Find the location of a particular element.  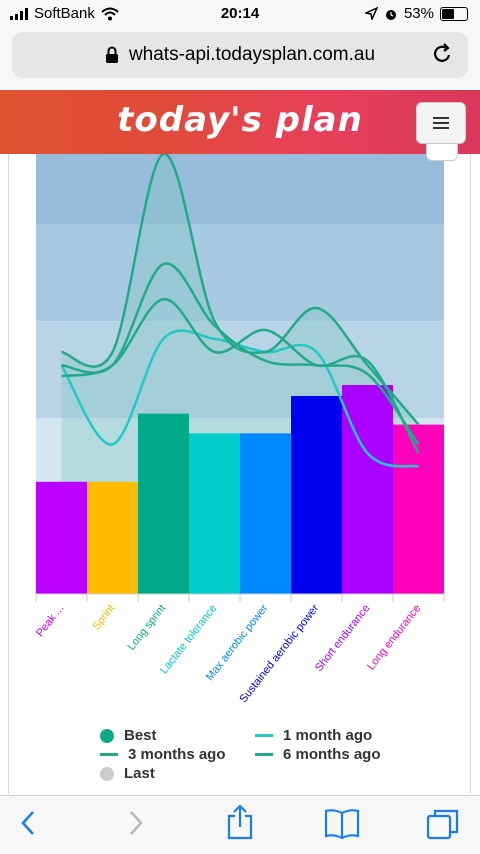

battery-icon is located at coordinates (454, 13).